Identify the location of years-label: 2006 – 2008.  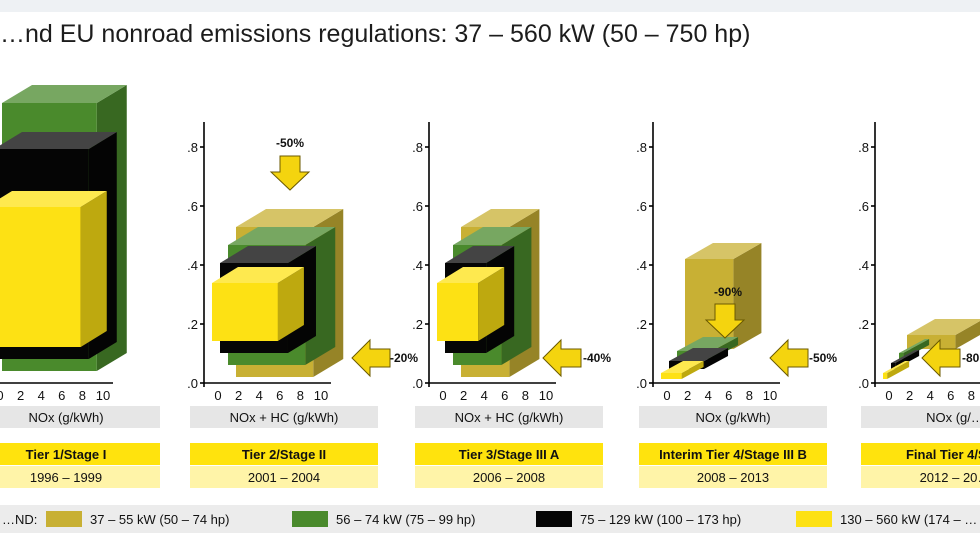
(509, 477).